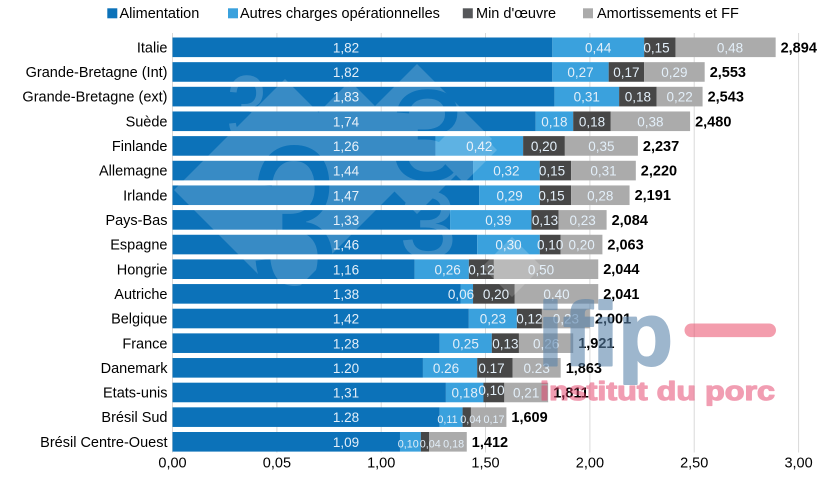 This screenshot has width=820, height=495. What do you see at coordinates (621, 270) in the screenshot?
I see `svg-text: 2,044` at bounding box center [621, 270].